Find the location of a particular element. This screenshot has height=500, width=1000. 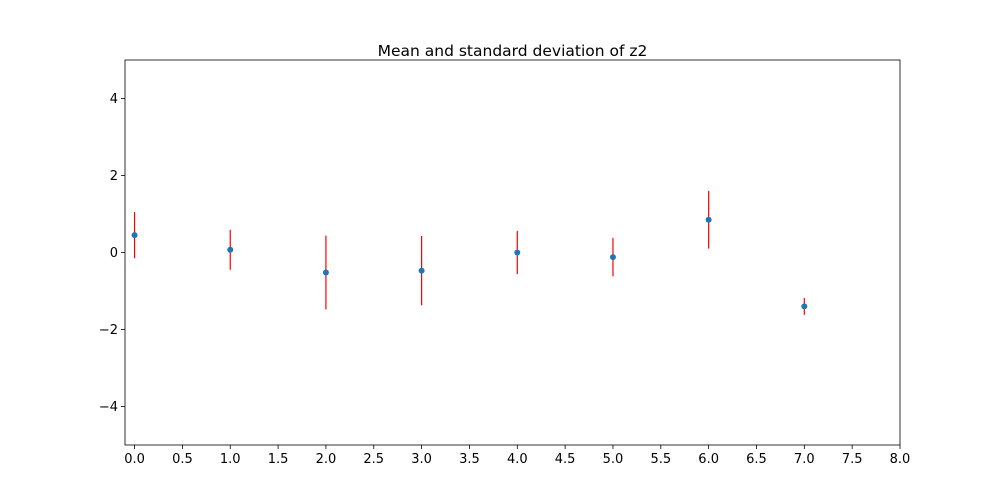

y-tick-label: 0 is located at coordinates (114, 253).